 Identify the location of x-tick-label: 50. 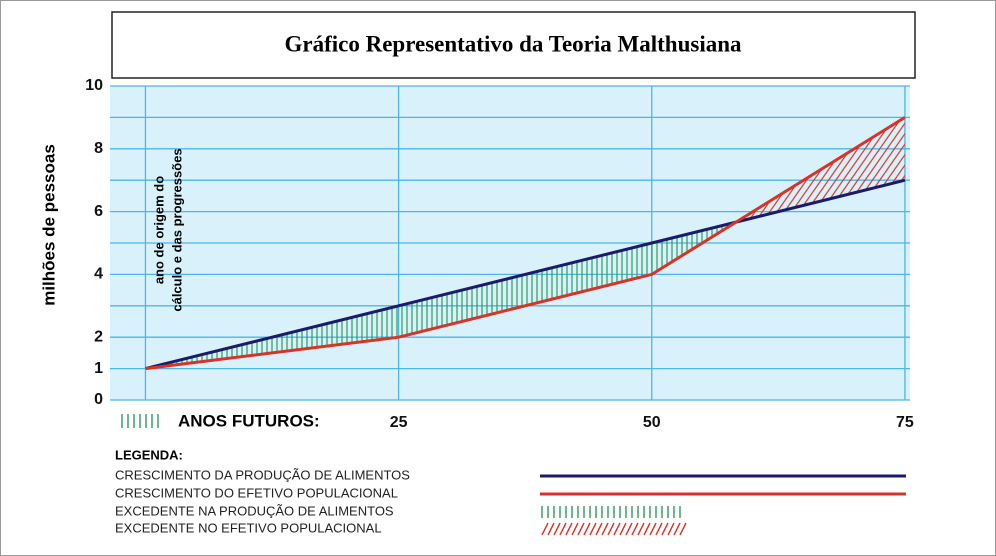
(652, 422).